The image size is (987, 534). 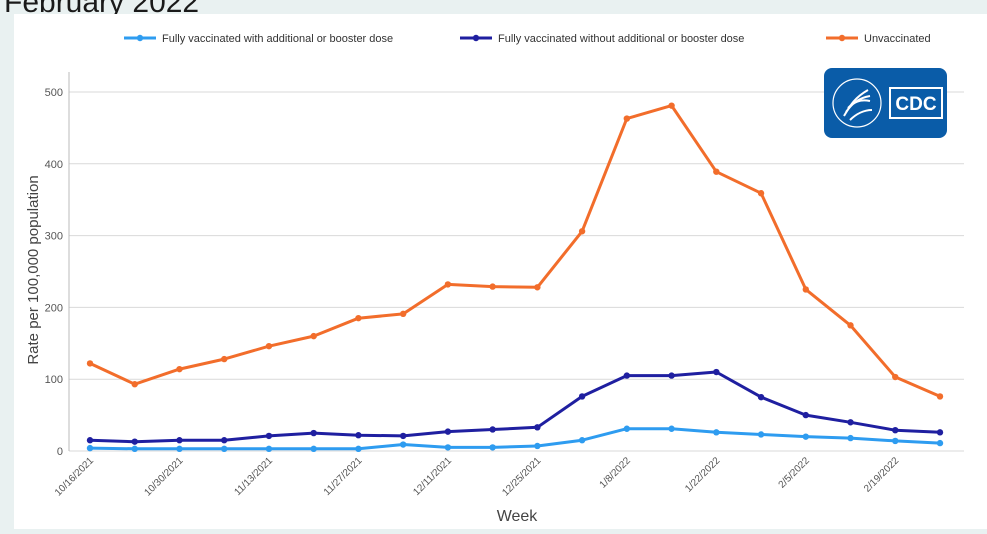 I want to click on legend-label: Unvaccinated, so click(x=897, y=39).